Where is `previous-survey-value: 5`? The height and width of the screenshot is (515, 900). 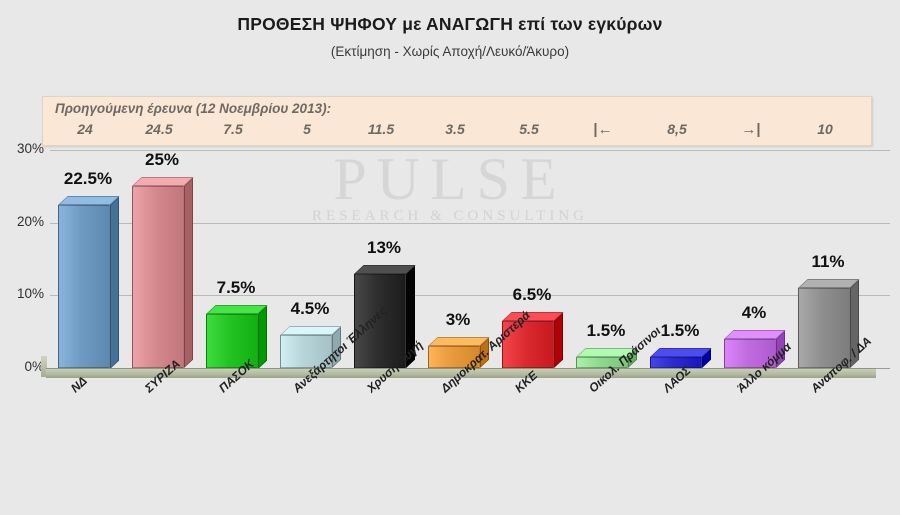 previous-survey-value: 5 is located at coordinates (307, 129).